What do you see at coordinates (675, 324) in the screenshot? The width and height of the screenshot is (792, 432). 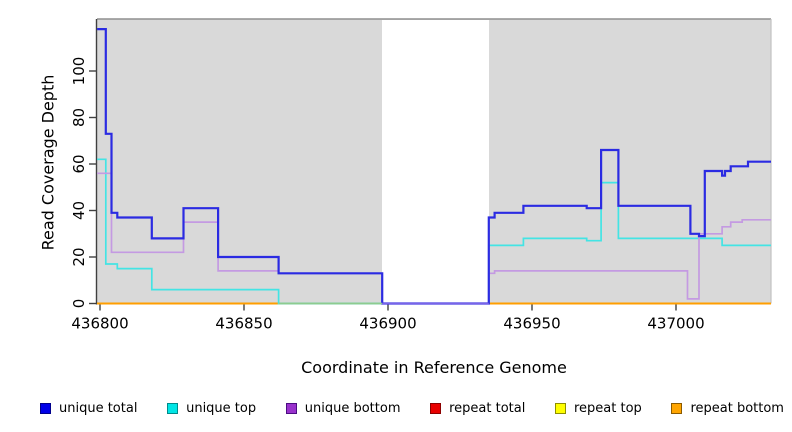 I see `x-tick-label: 437000` at bounding box center [675, 324].